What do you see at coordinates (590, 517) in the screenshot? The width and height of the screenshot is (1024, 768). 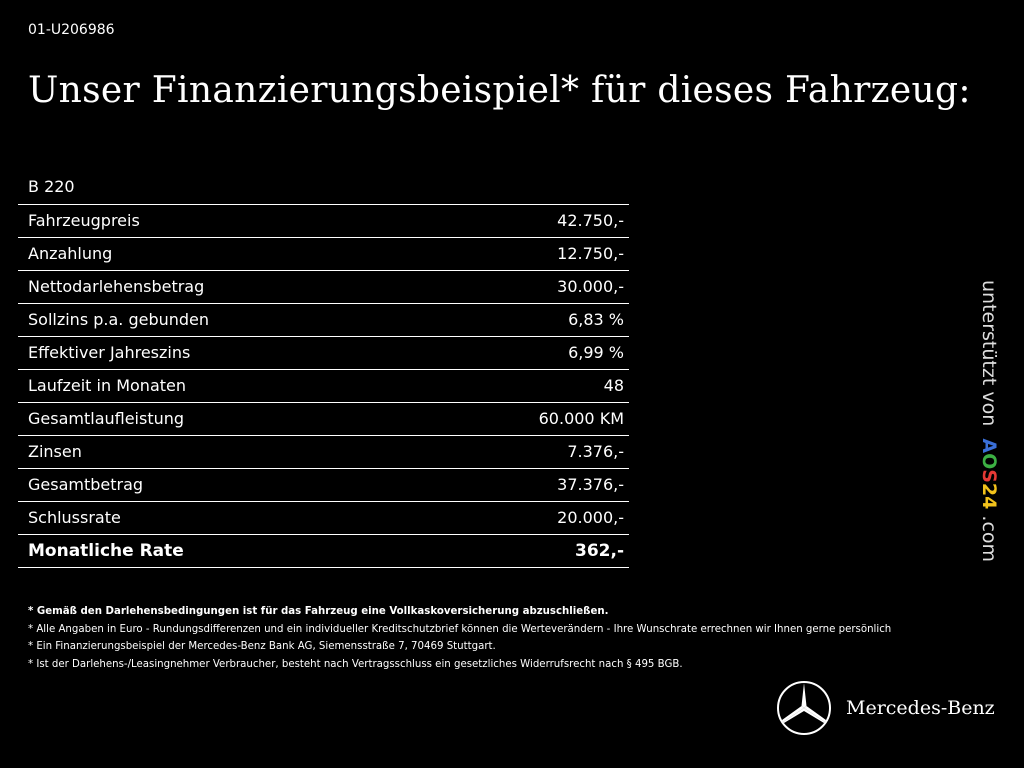 I see `row-value: 20.000,-` at bounding box center [590, 517].